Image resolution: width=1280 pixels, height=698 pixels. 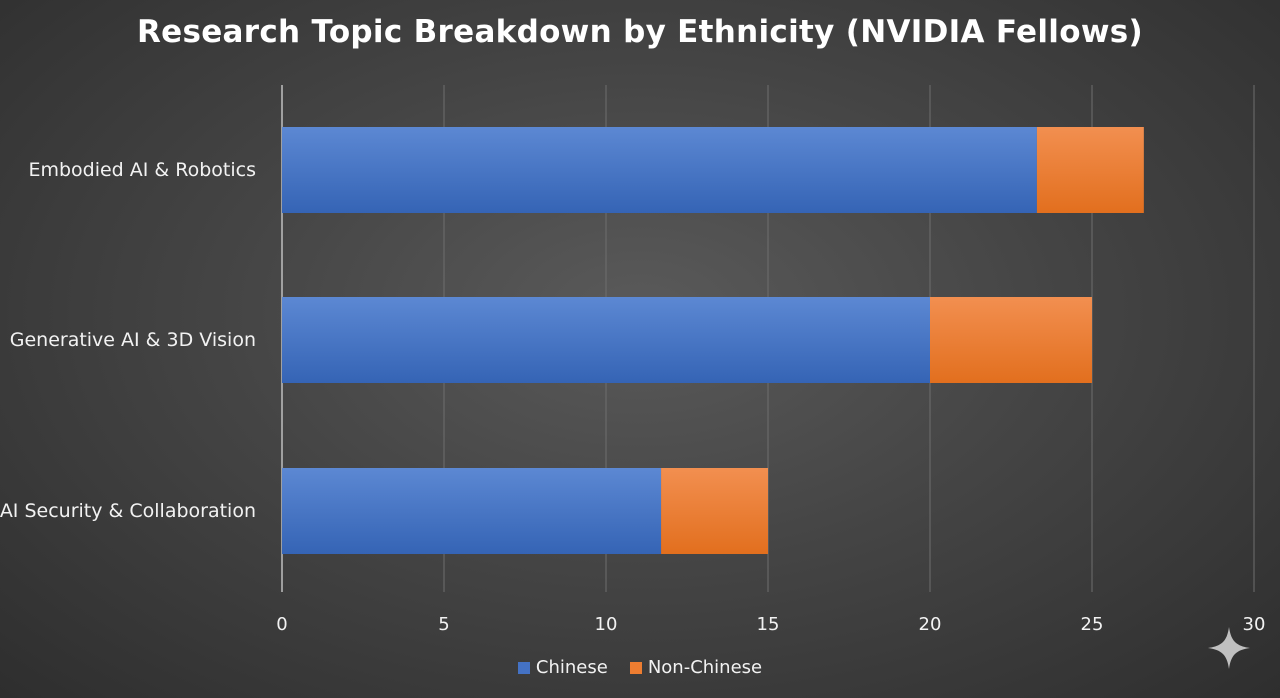 What do you see at coordinates (523, 667) in the screenshot?
I see `legend-swatch-chinese` at bounding box center [523, 667].